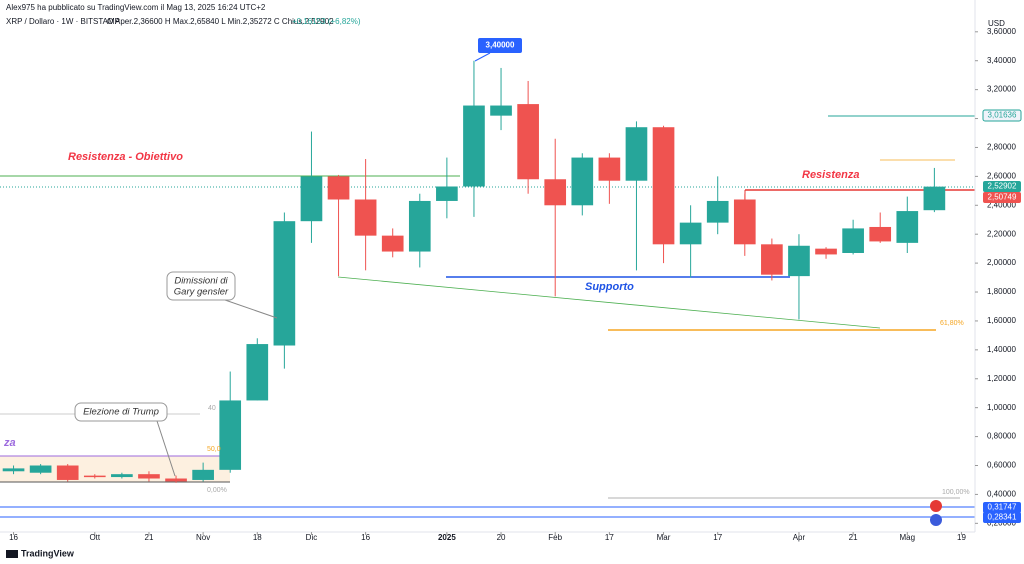 Image resolution: width=1024 pixels, height=564 pixels. Describe the element at coordinates (217, 490) in the screenshot. I see `fib-label: 0,00%` at that location.